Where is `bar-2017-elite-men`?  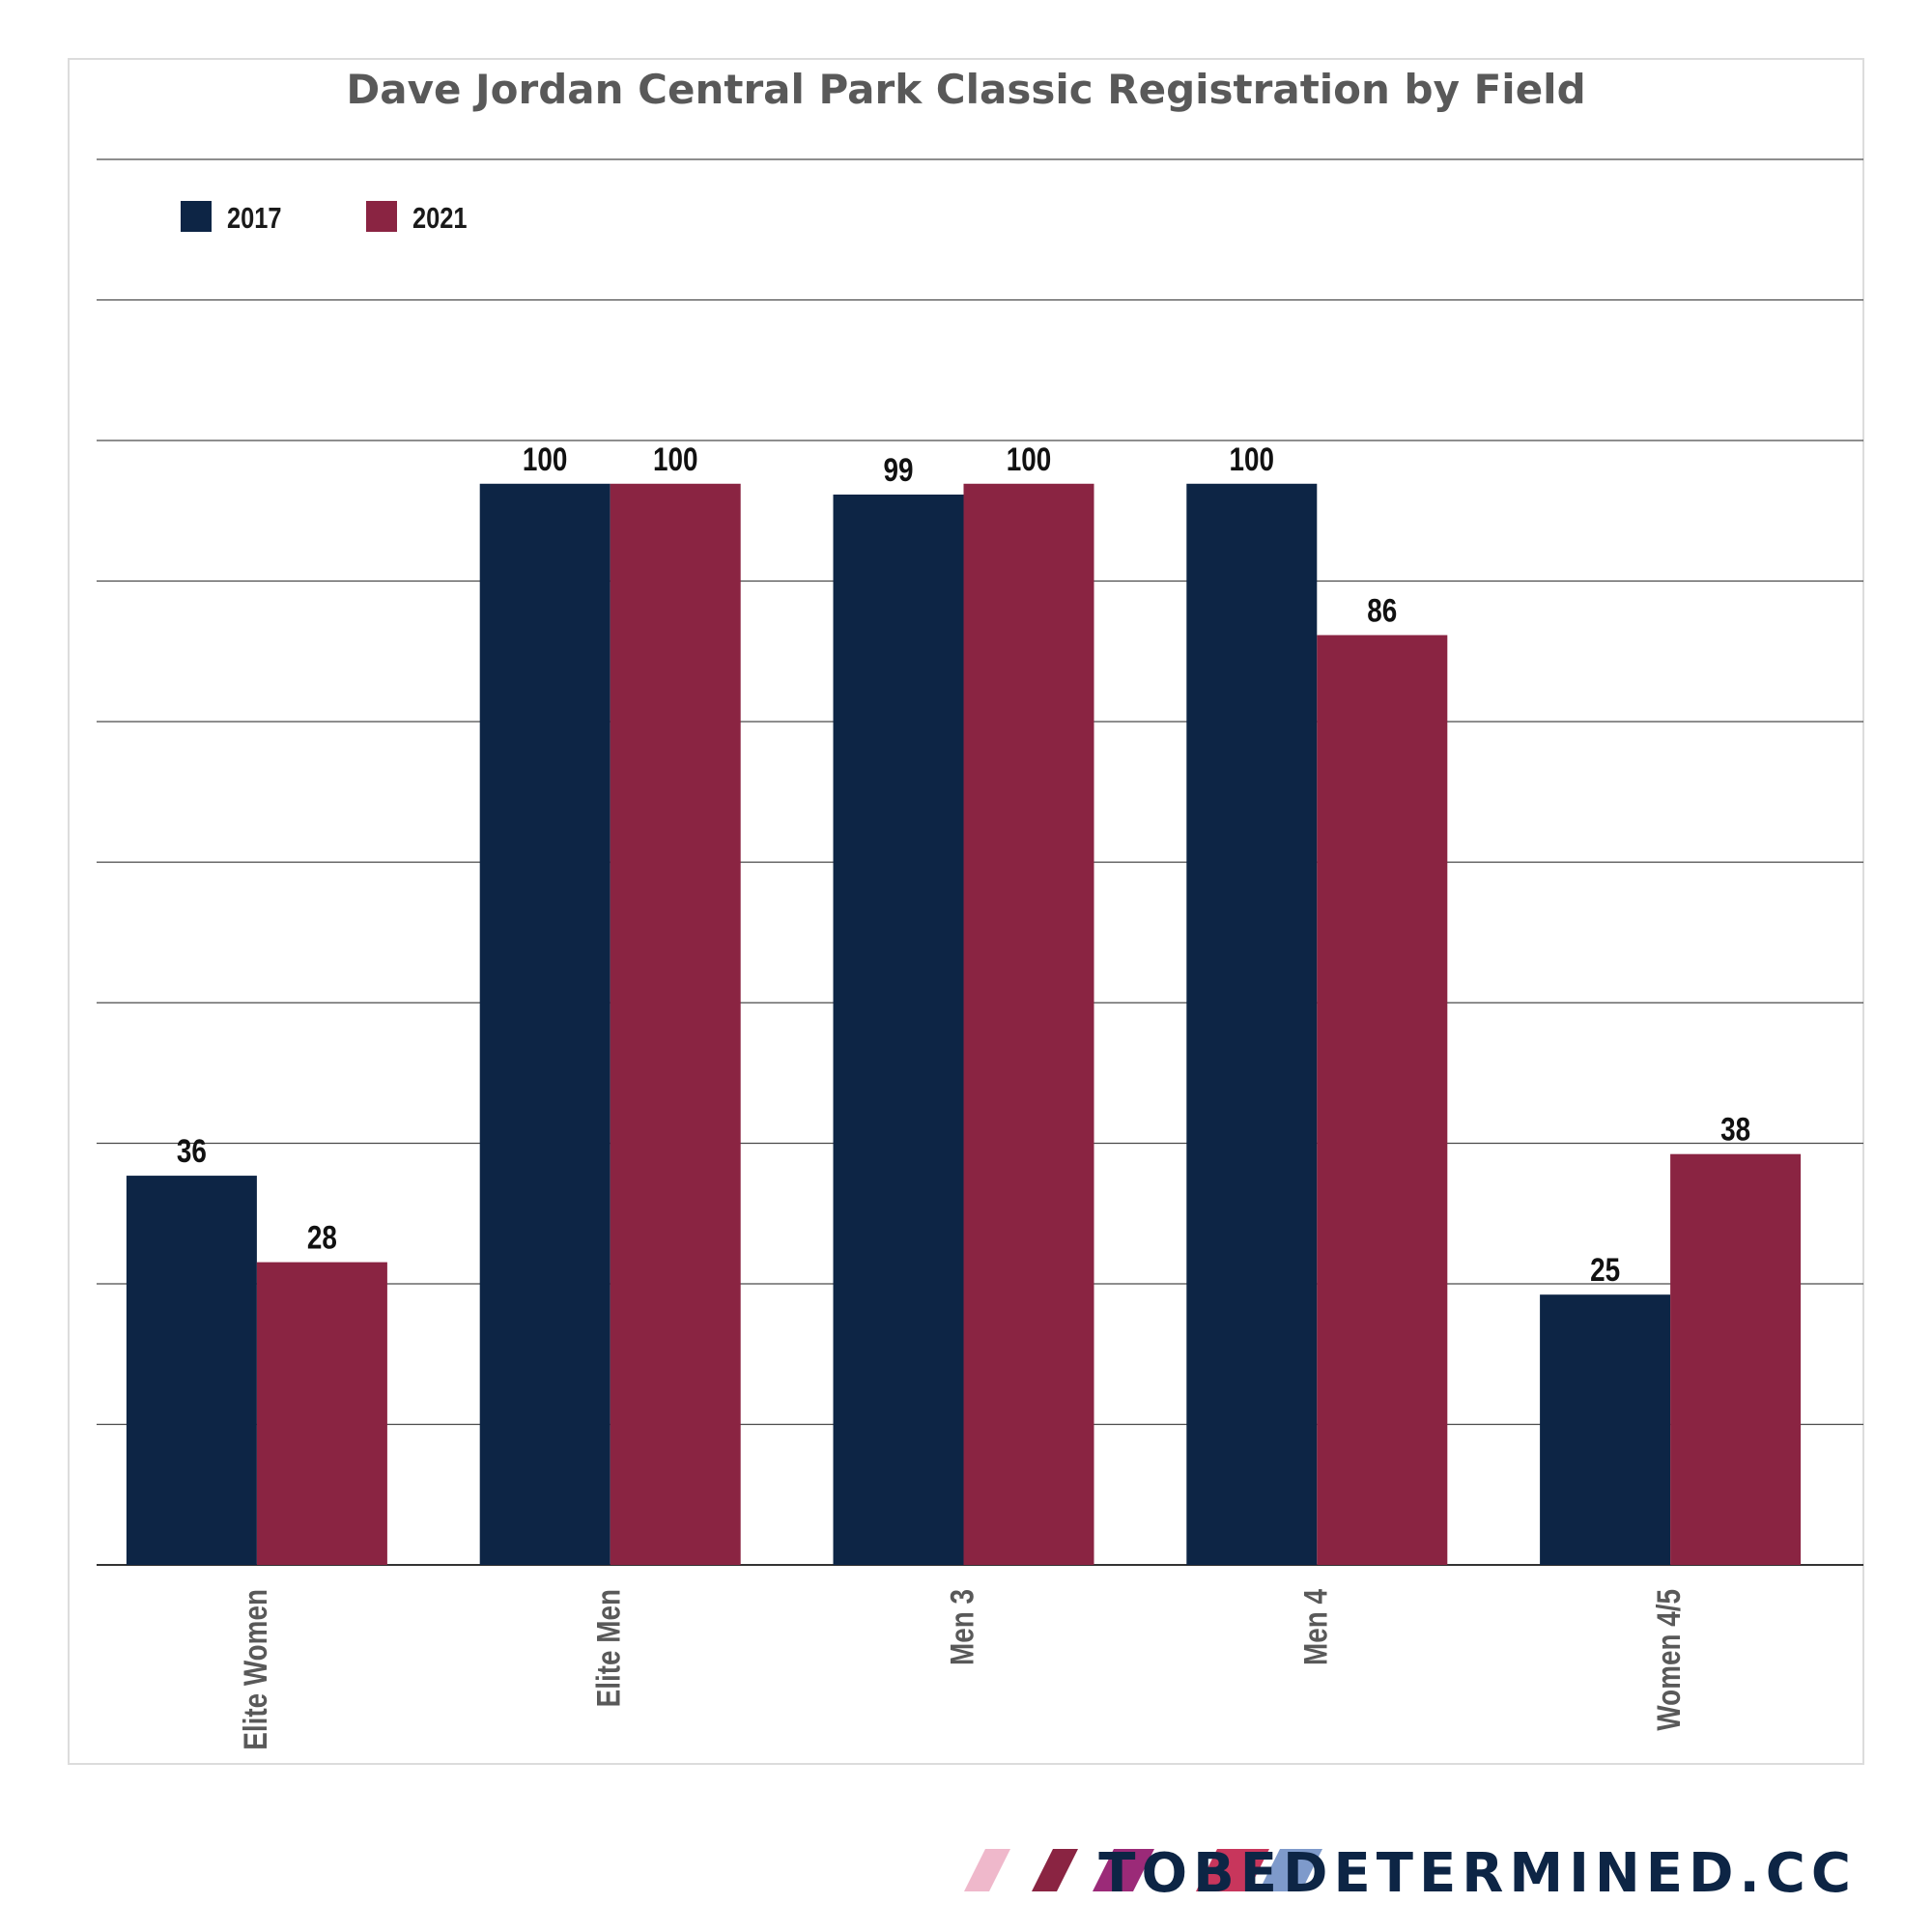
bar-2017-elite-men is located at coordinates (545, 1024).